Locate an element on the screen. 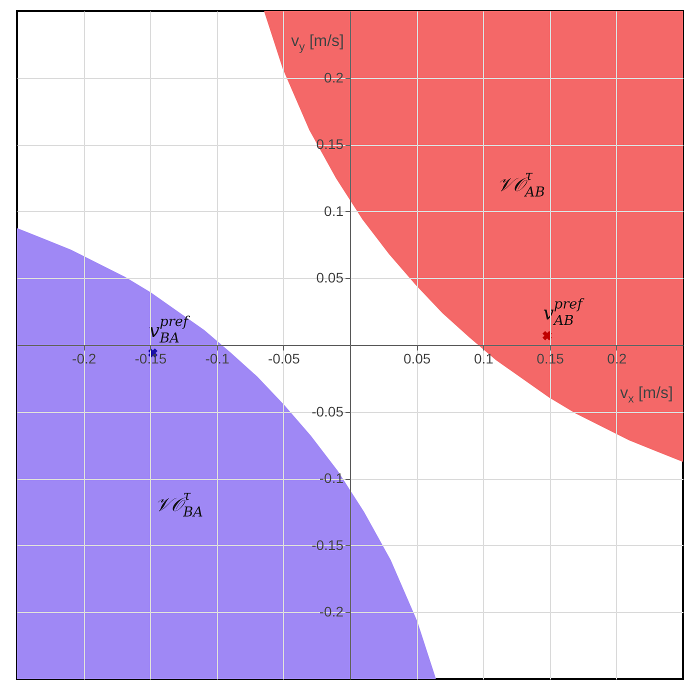  x-tick-label: 0.1 is located at coordinates (484, 358).